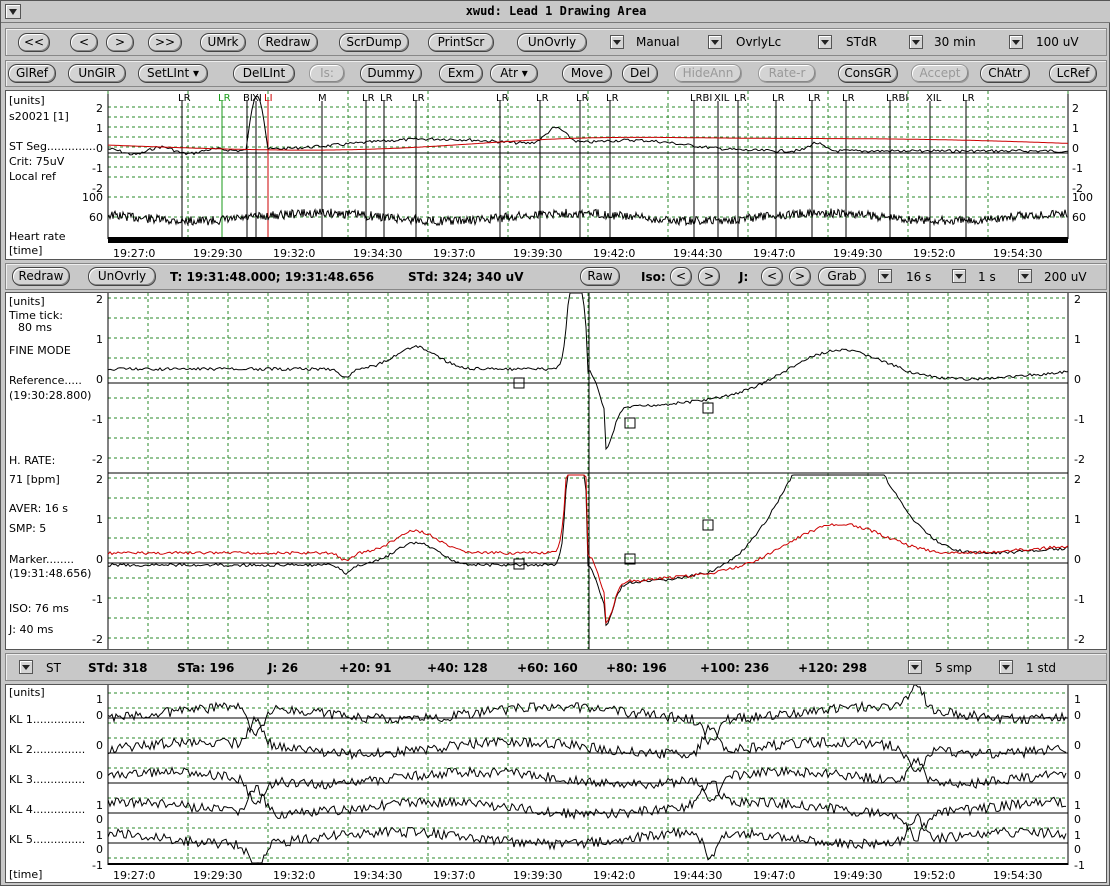 The width and height of the screenshot is (1110, 886). I want to click on time-tick-value: 80 ms, so click(35, 327).